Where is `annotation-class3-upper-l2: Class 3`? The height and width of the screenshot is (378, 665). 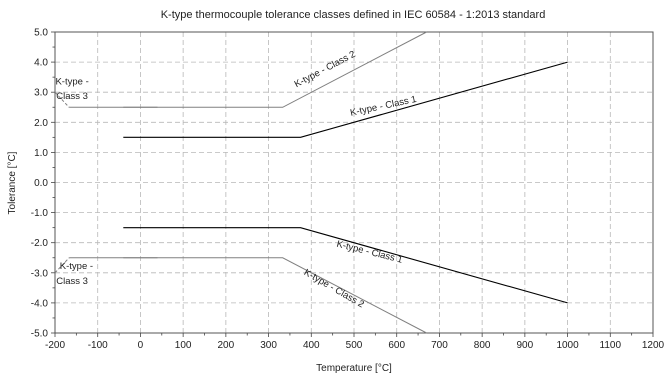 annotation-class3-upper-l2: Class 3 is located at coordinates (72, 96).